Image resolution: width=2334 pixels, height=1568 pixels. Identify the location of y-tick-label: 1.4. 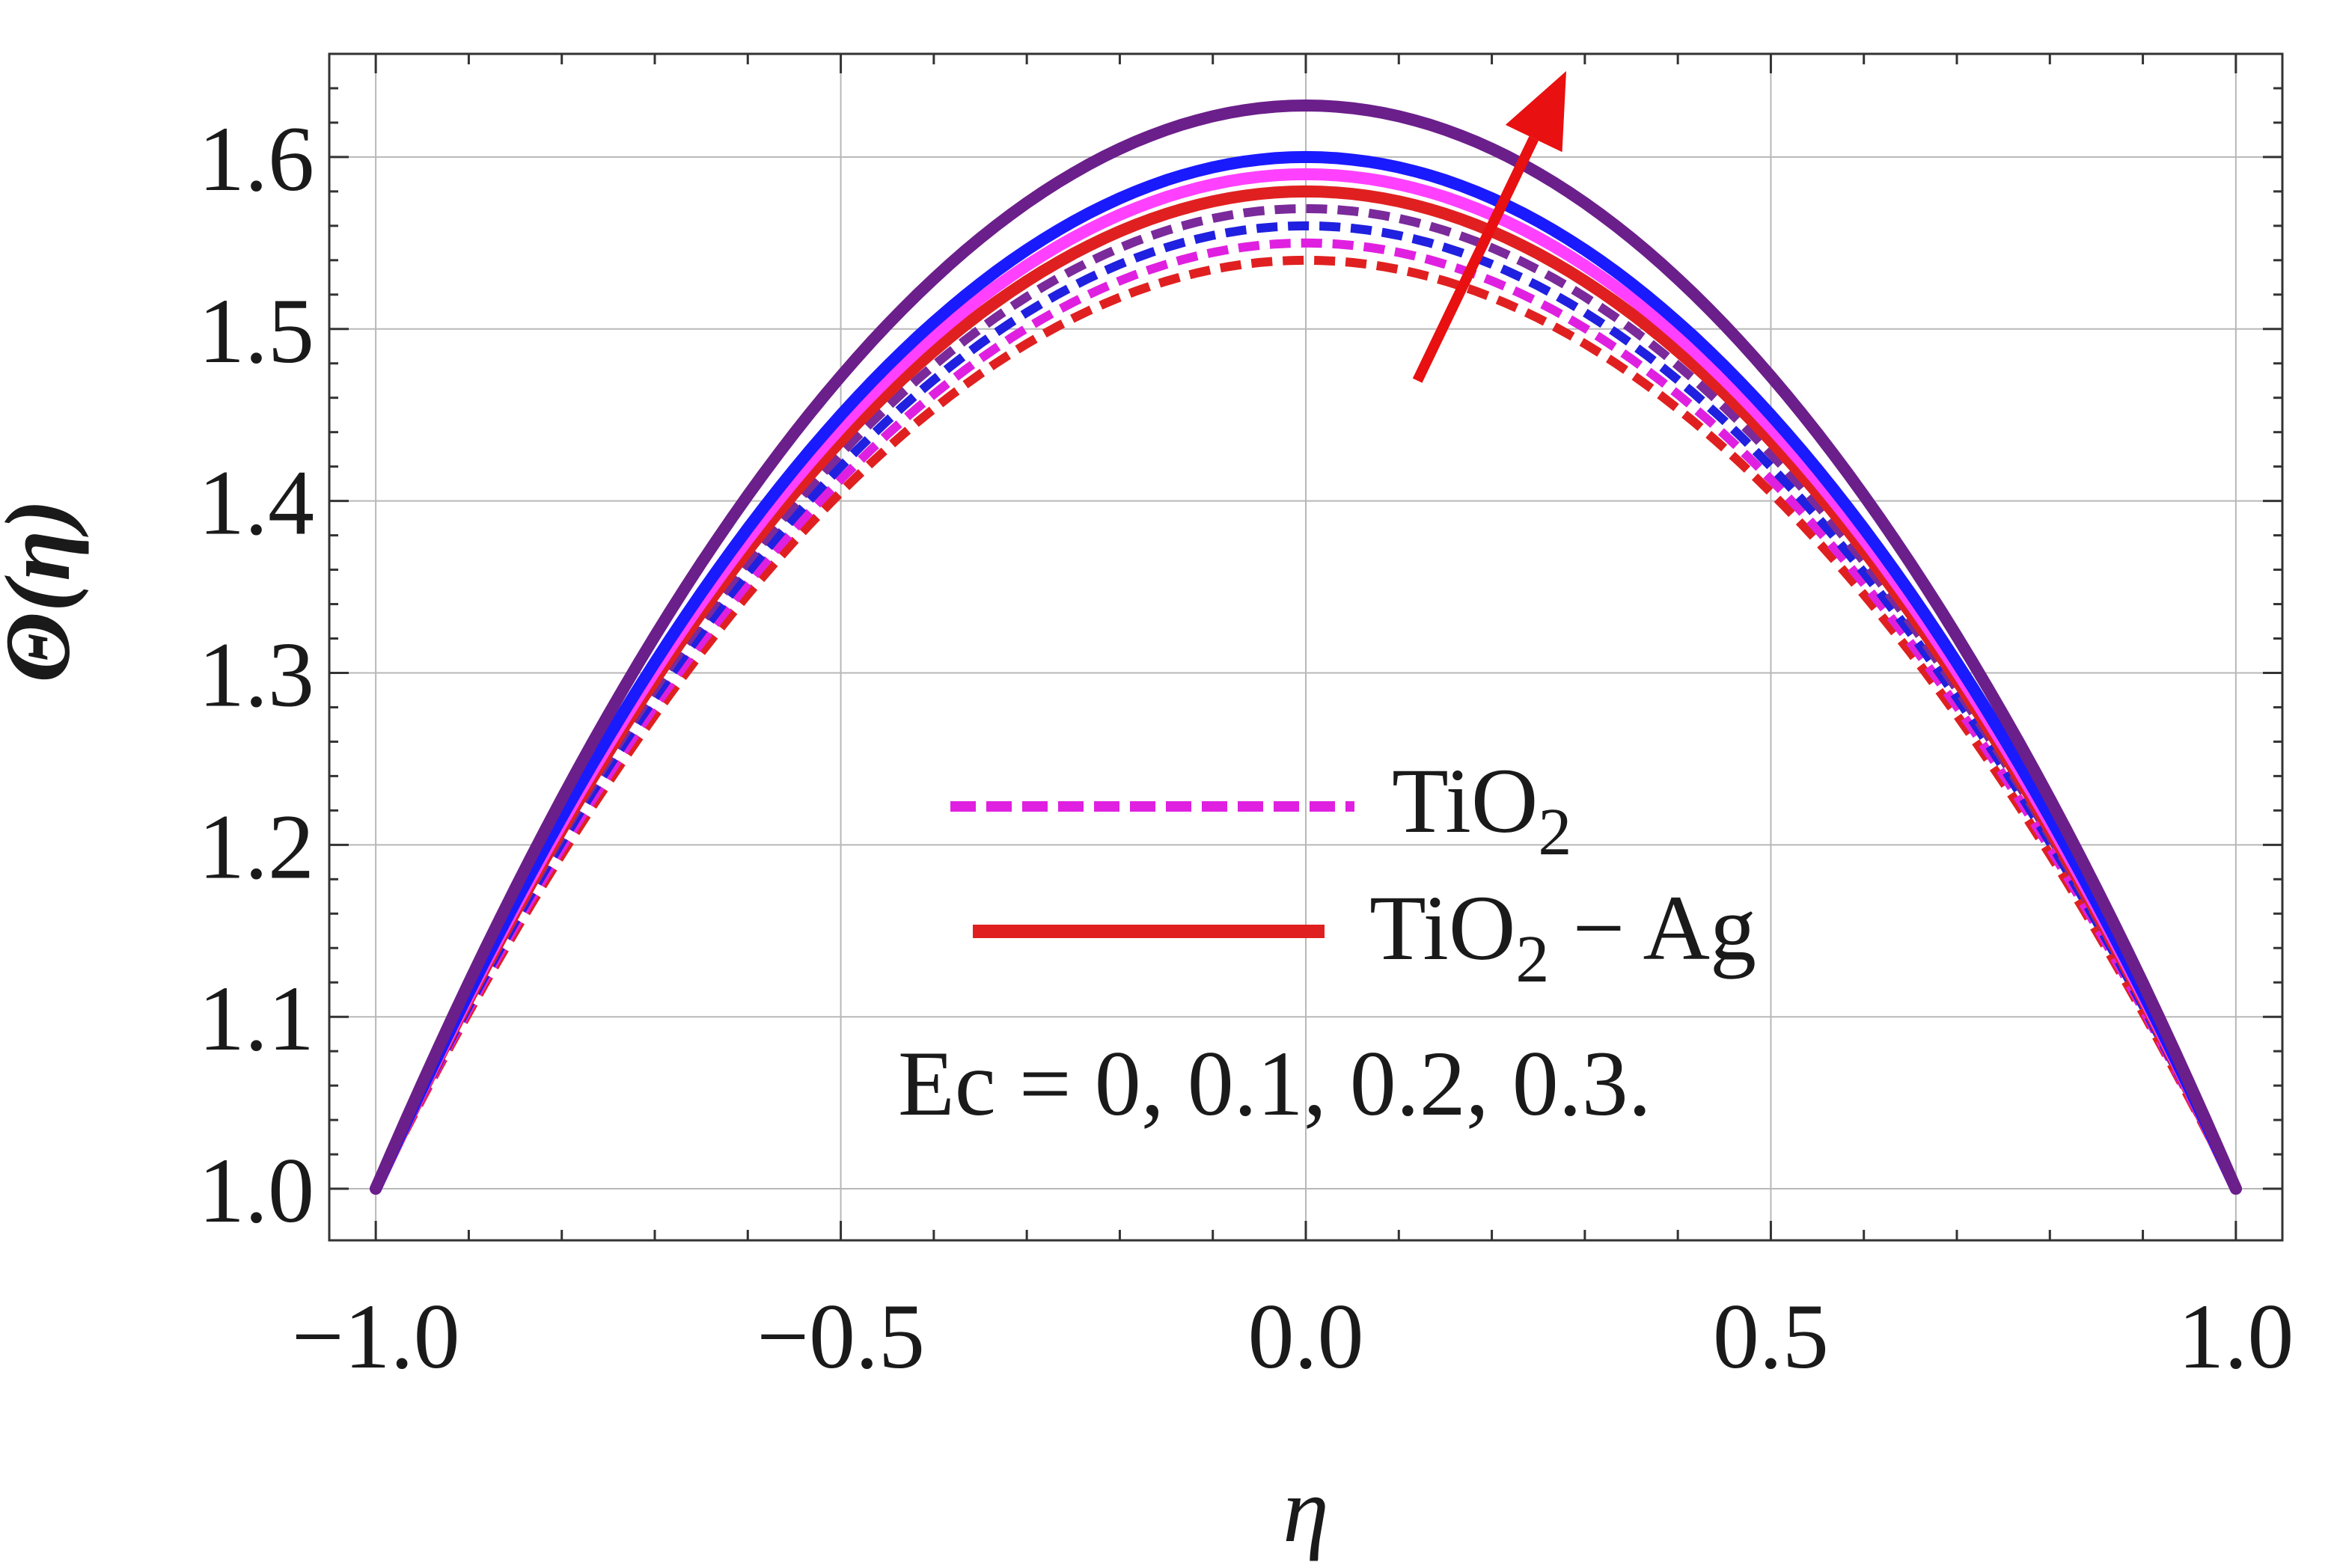
(256, 503).